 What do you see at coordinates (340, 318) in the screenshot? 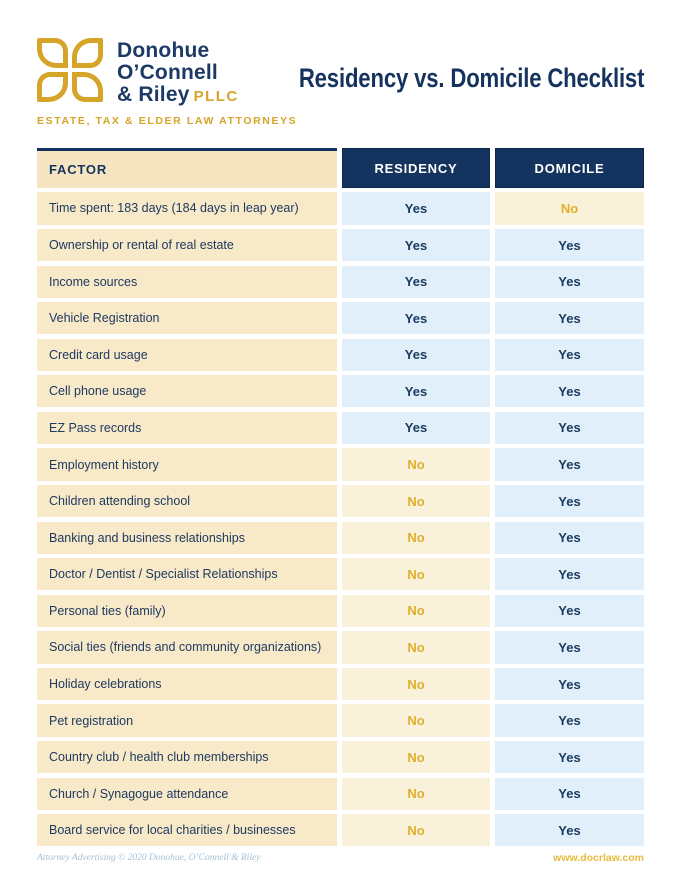
I see `table-row: Vehicle Registration Yes Yes` at bounding box center [340, 318].